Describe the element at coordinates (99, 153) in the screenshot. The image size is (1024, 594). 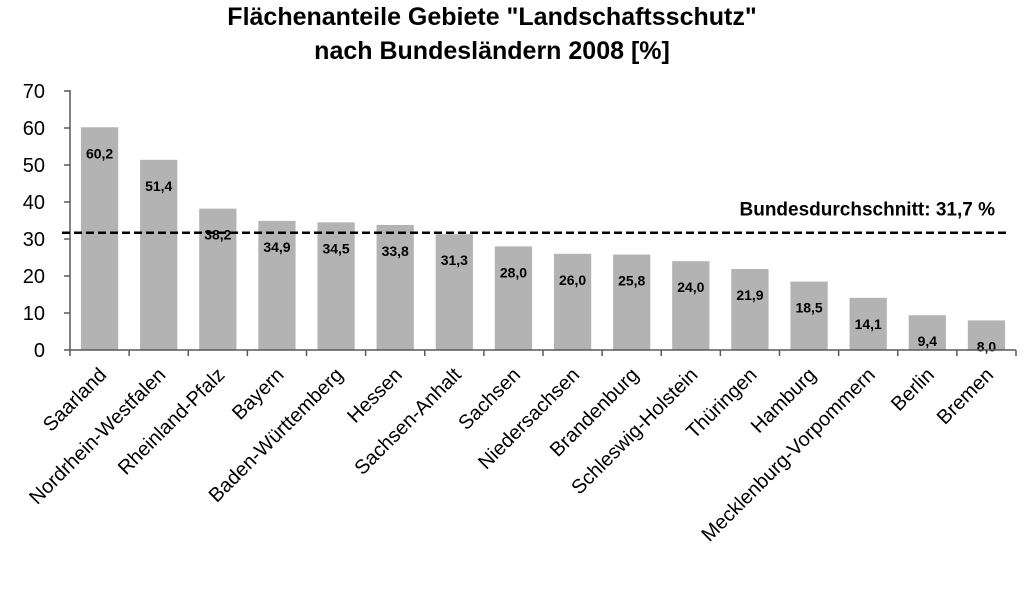
I see `bar-value-label-0: 60,2` at that location.